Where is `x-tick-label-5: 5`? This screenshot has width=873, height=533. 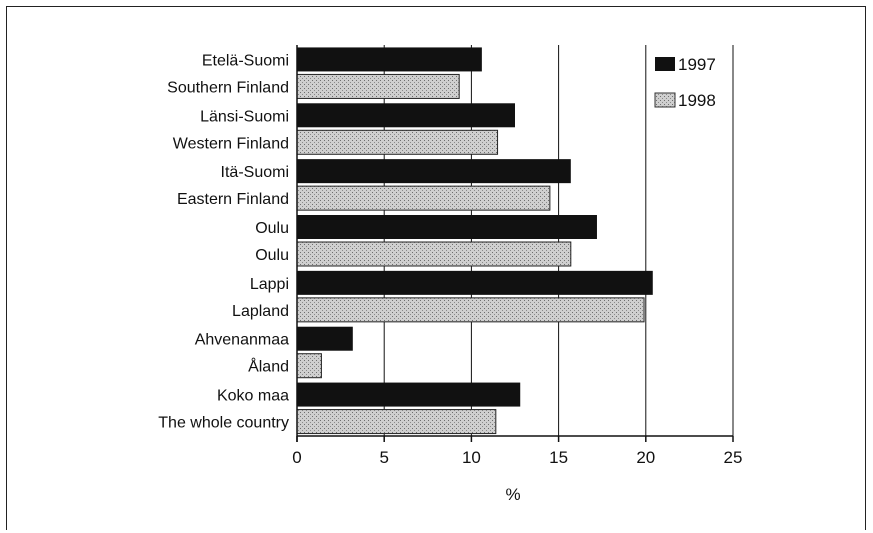 x-tick-label-5: 5 is located at coordinates (383, 457).